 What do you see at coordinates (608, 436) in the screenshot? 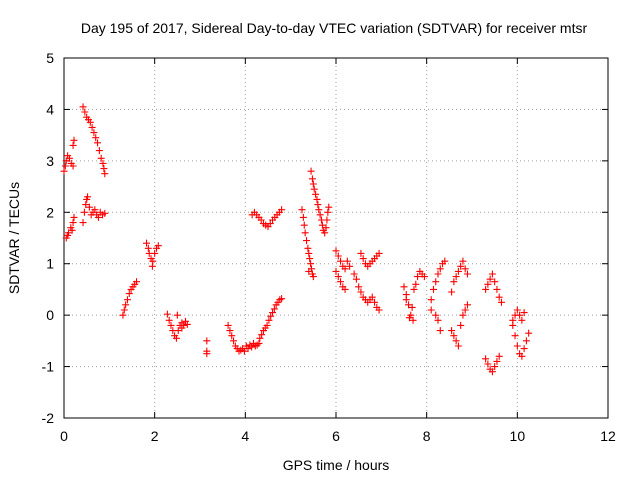
I see `x-tick-label: 12` at bounding box center [608, 436].